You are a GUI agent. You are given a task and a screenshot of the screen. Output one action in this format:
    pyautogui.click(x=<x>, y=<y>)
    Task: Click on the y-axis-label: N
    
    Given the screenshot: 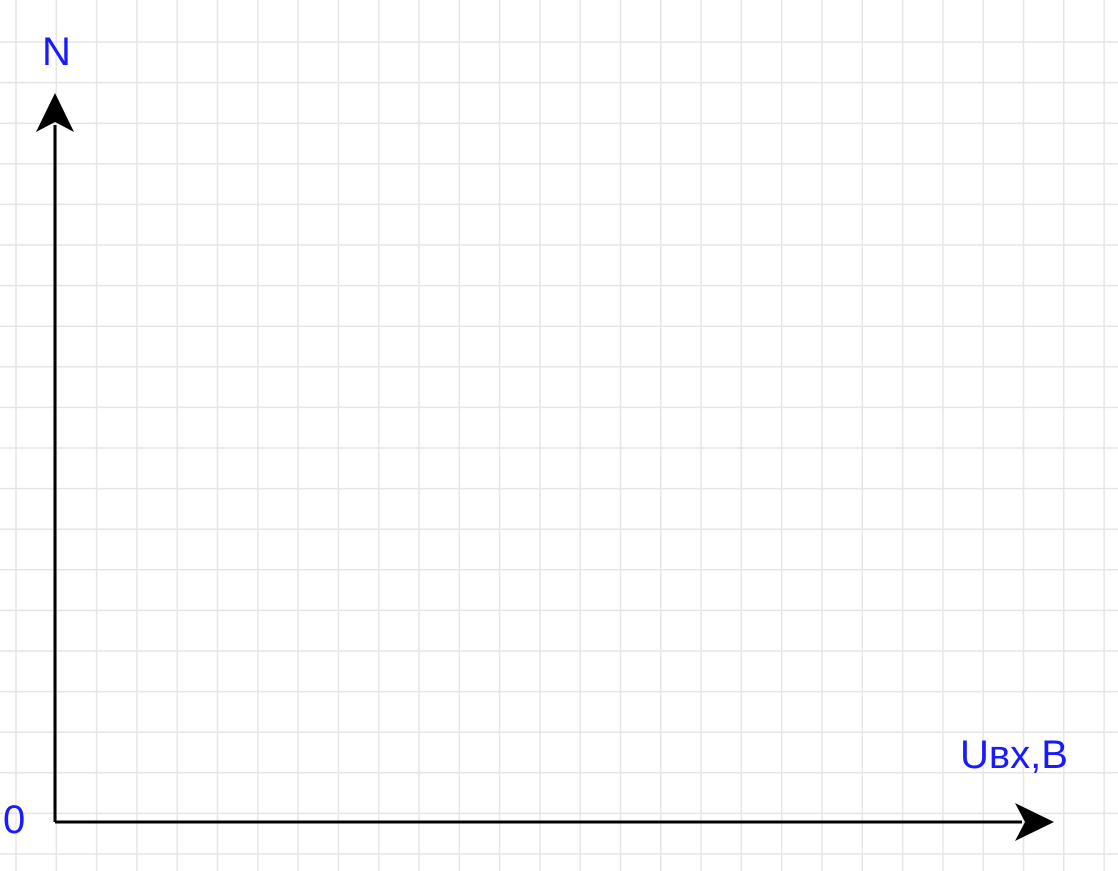 What is the action you would take?
    pyautogui.click(x=56, y=52)
    